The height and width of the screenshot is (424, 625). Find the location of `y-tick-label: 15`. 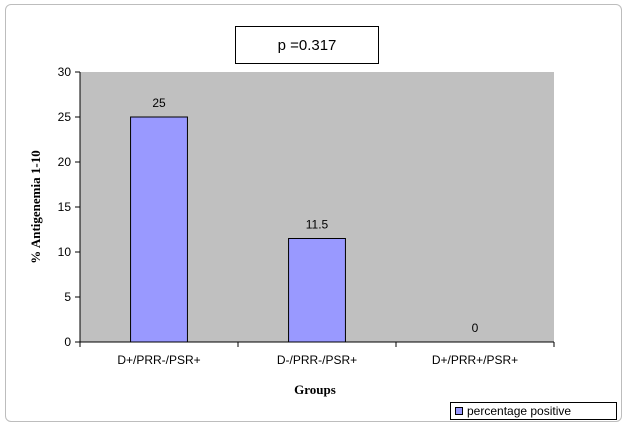

y-tick-label: 15 is located at coordinates (65, 207).